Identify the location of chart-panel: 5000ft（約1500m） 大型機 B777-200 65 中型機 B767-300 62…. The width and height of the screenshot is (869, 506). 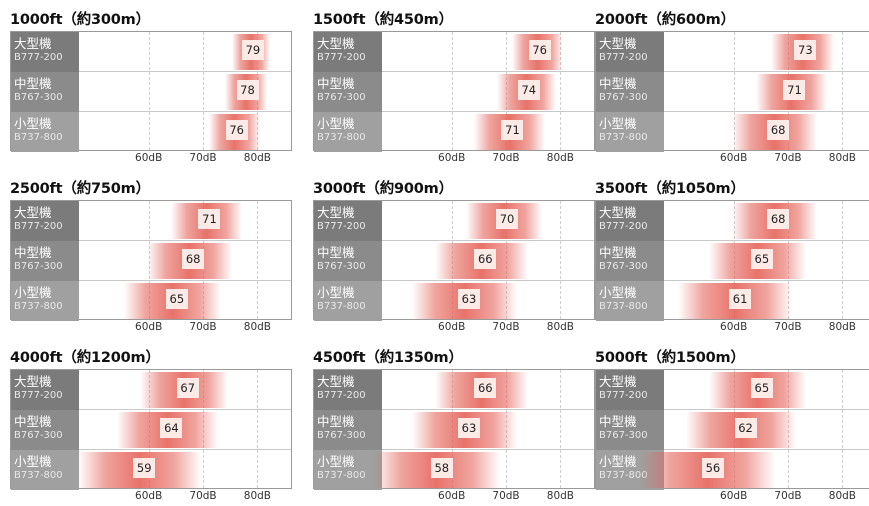
(732, 426).